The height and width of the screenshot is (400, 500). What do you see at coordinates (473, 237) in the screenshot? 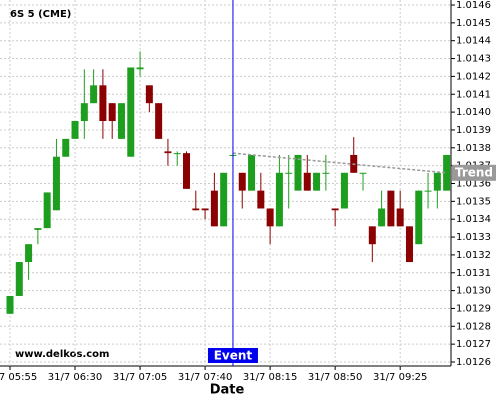
I see `y-tick-label: 1.0133` at bounding box center [473, 237].